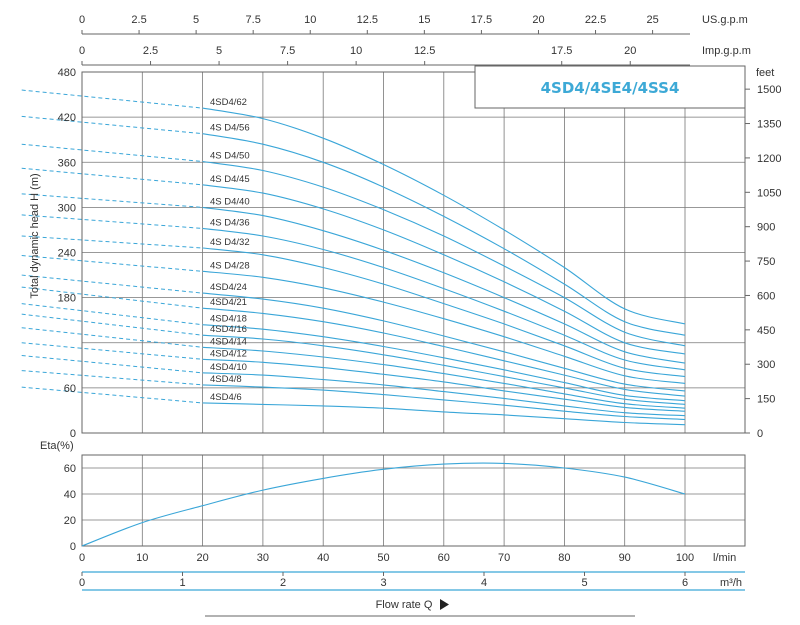  What do you see at coordinates (444, 558) in the screenshot?
I see `x-tick-label: 60` at bounding box center [444, 558].